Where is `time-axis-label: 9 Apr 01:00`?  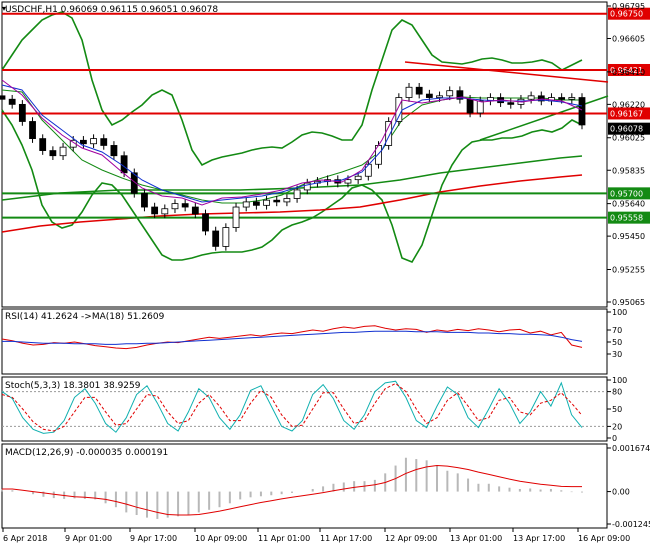
time-axis-label: 9 Apr 01:00 is located at coordinates (88, 538).